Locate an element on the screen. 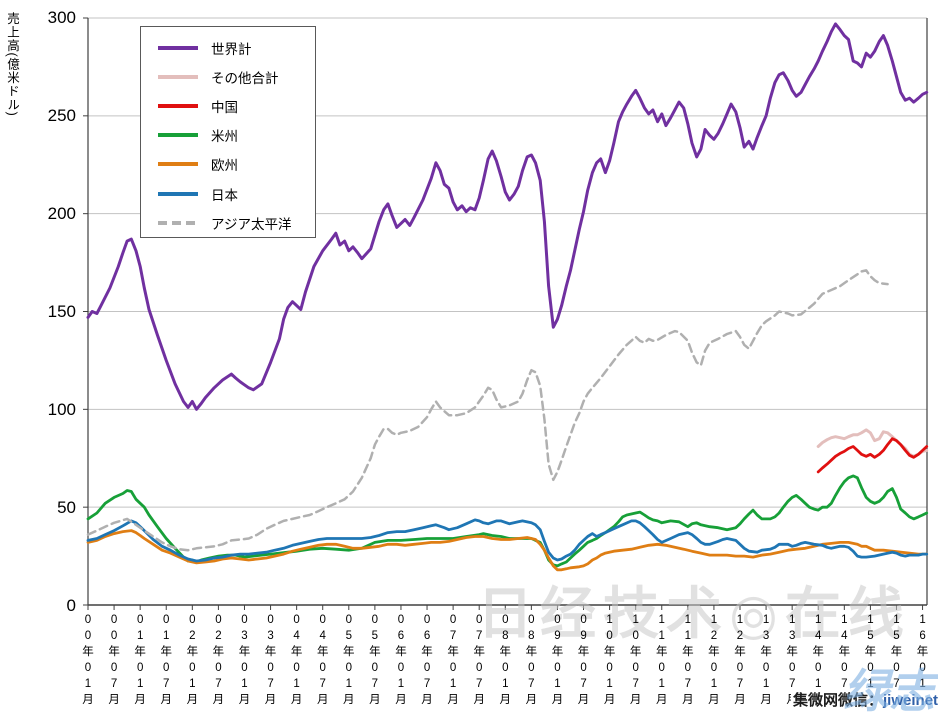 This screenshot has height=716, width=938. legend-item-japan: 日本 is located at coordinates (228, 193).